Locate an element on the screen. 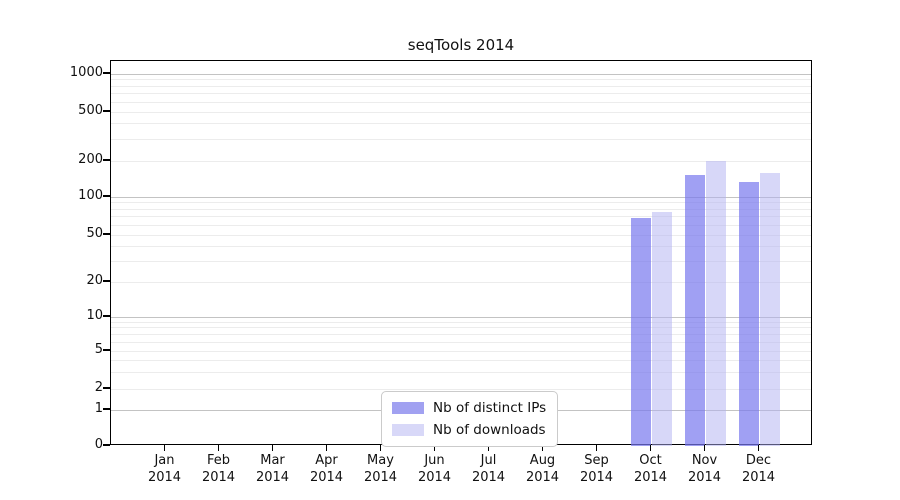 This screenshot has height=500, width=900. x-tick-mark-jun is located at coordinates (434, 448).